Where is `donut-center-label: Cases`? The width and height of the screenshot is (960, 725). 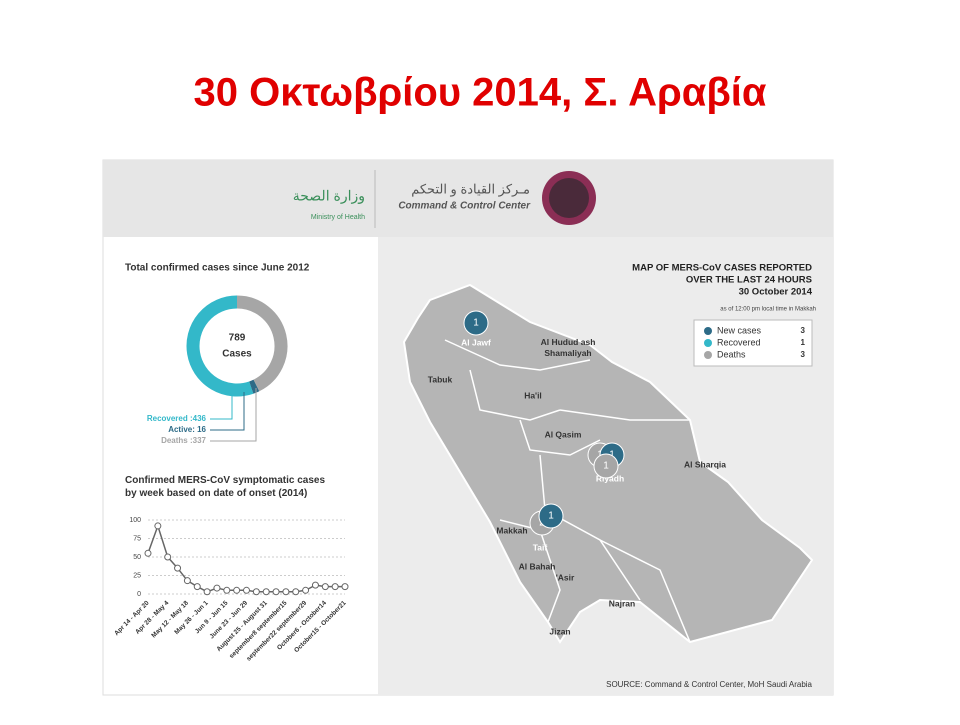 donut-center-label: Cases is located at coordinates (237, 354).